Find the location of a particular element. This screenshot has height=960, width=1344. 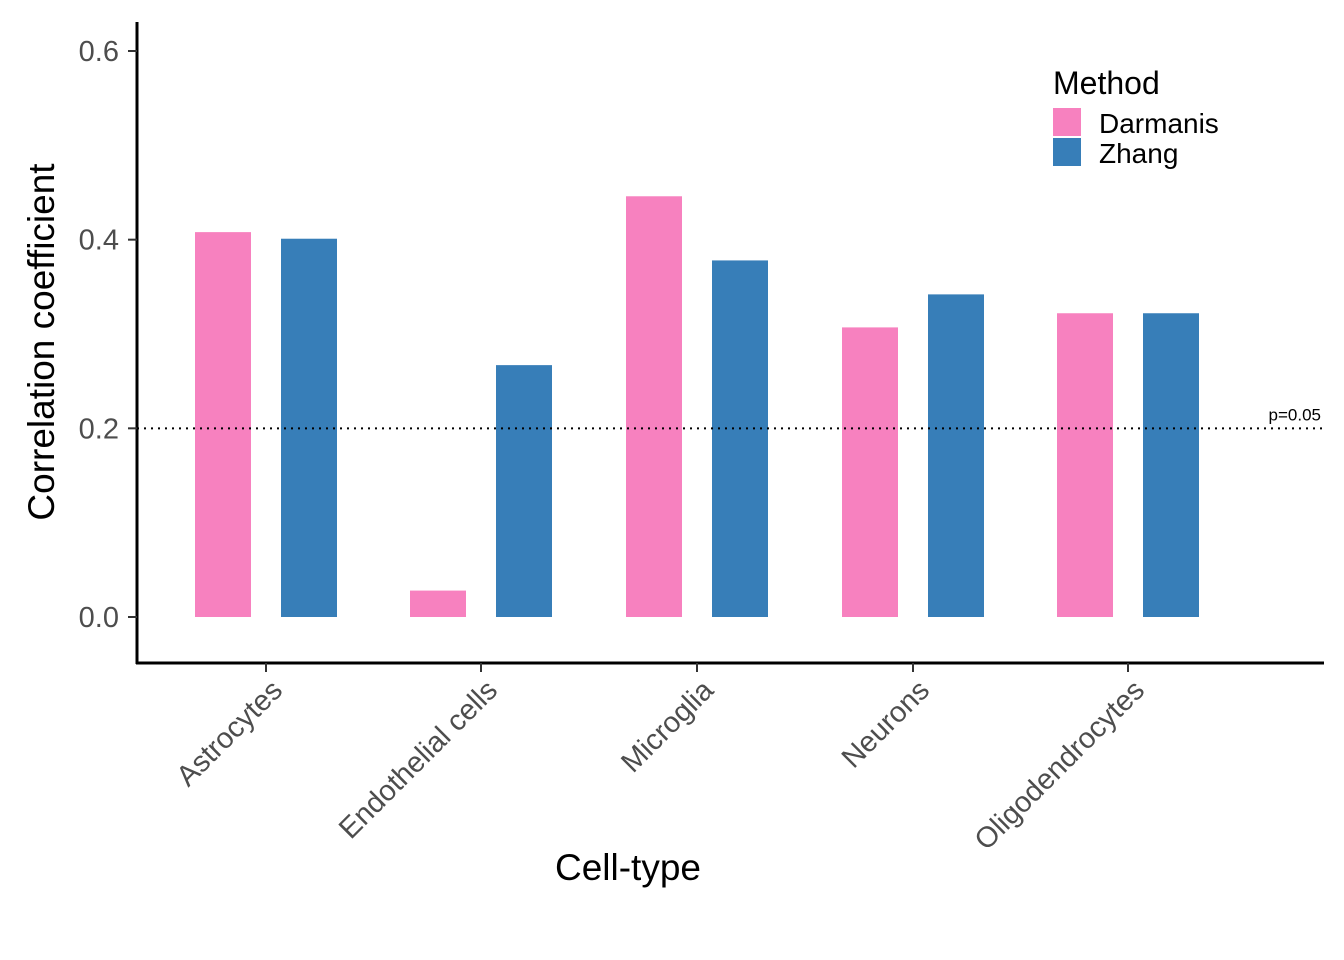

bar-darmanis-microglia is located at coordinates (654, 407).